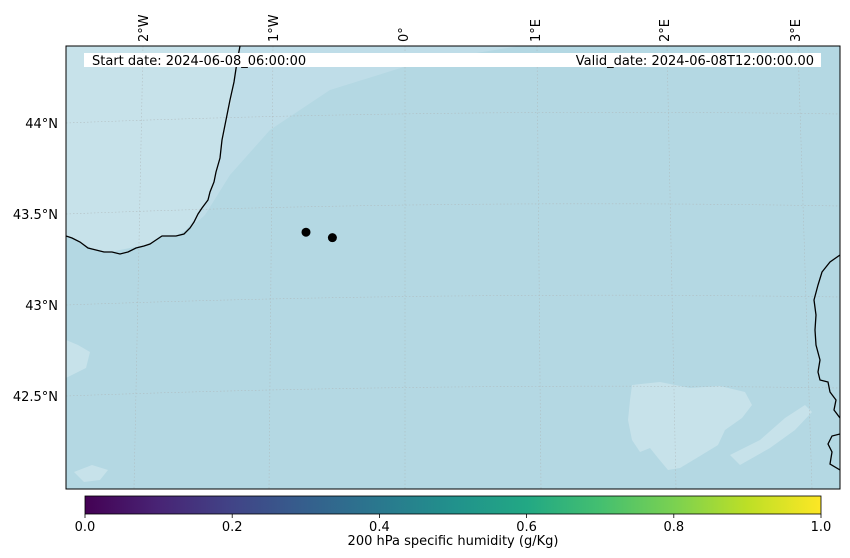  I want to click on observation-points, so click(319, 235).